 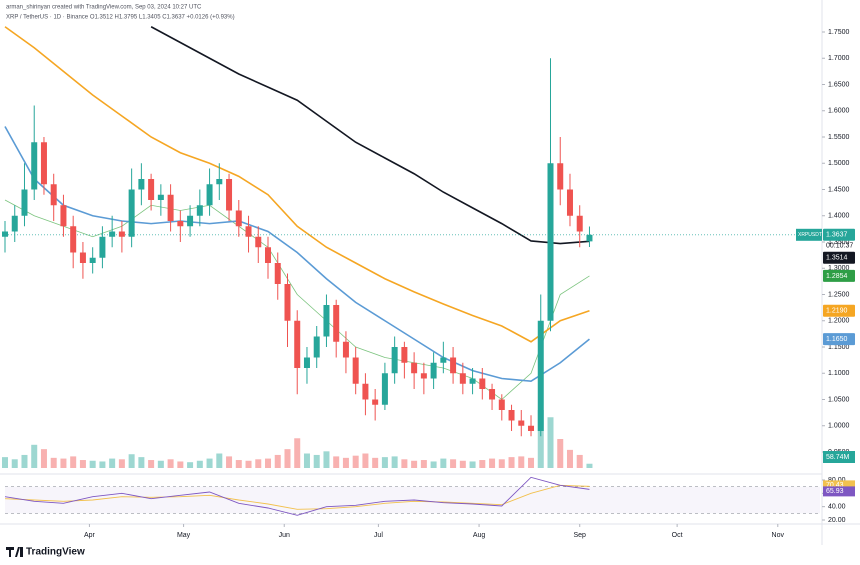 I want to click on x-tick-label: Jun, so click(x=284, y=535).